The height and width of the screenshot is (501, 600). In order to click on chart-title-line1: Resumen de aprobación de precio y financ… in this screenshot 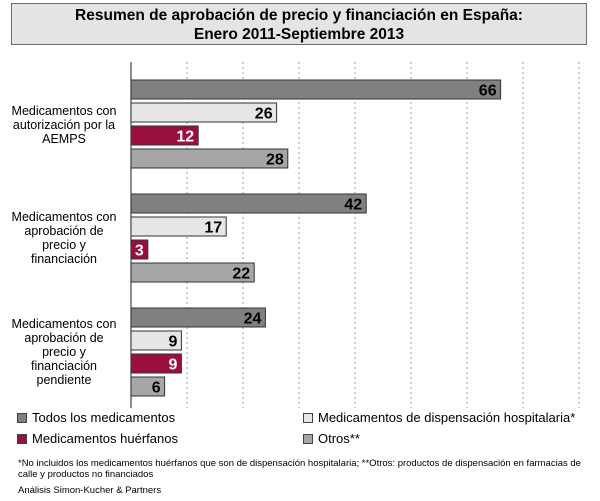, I will do `click(299, 15)`.